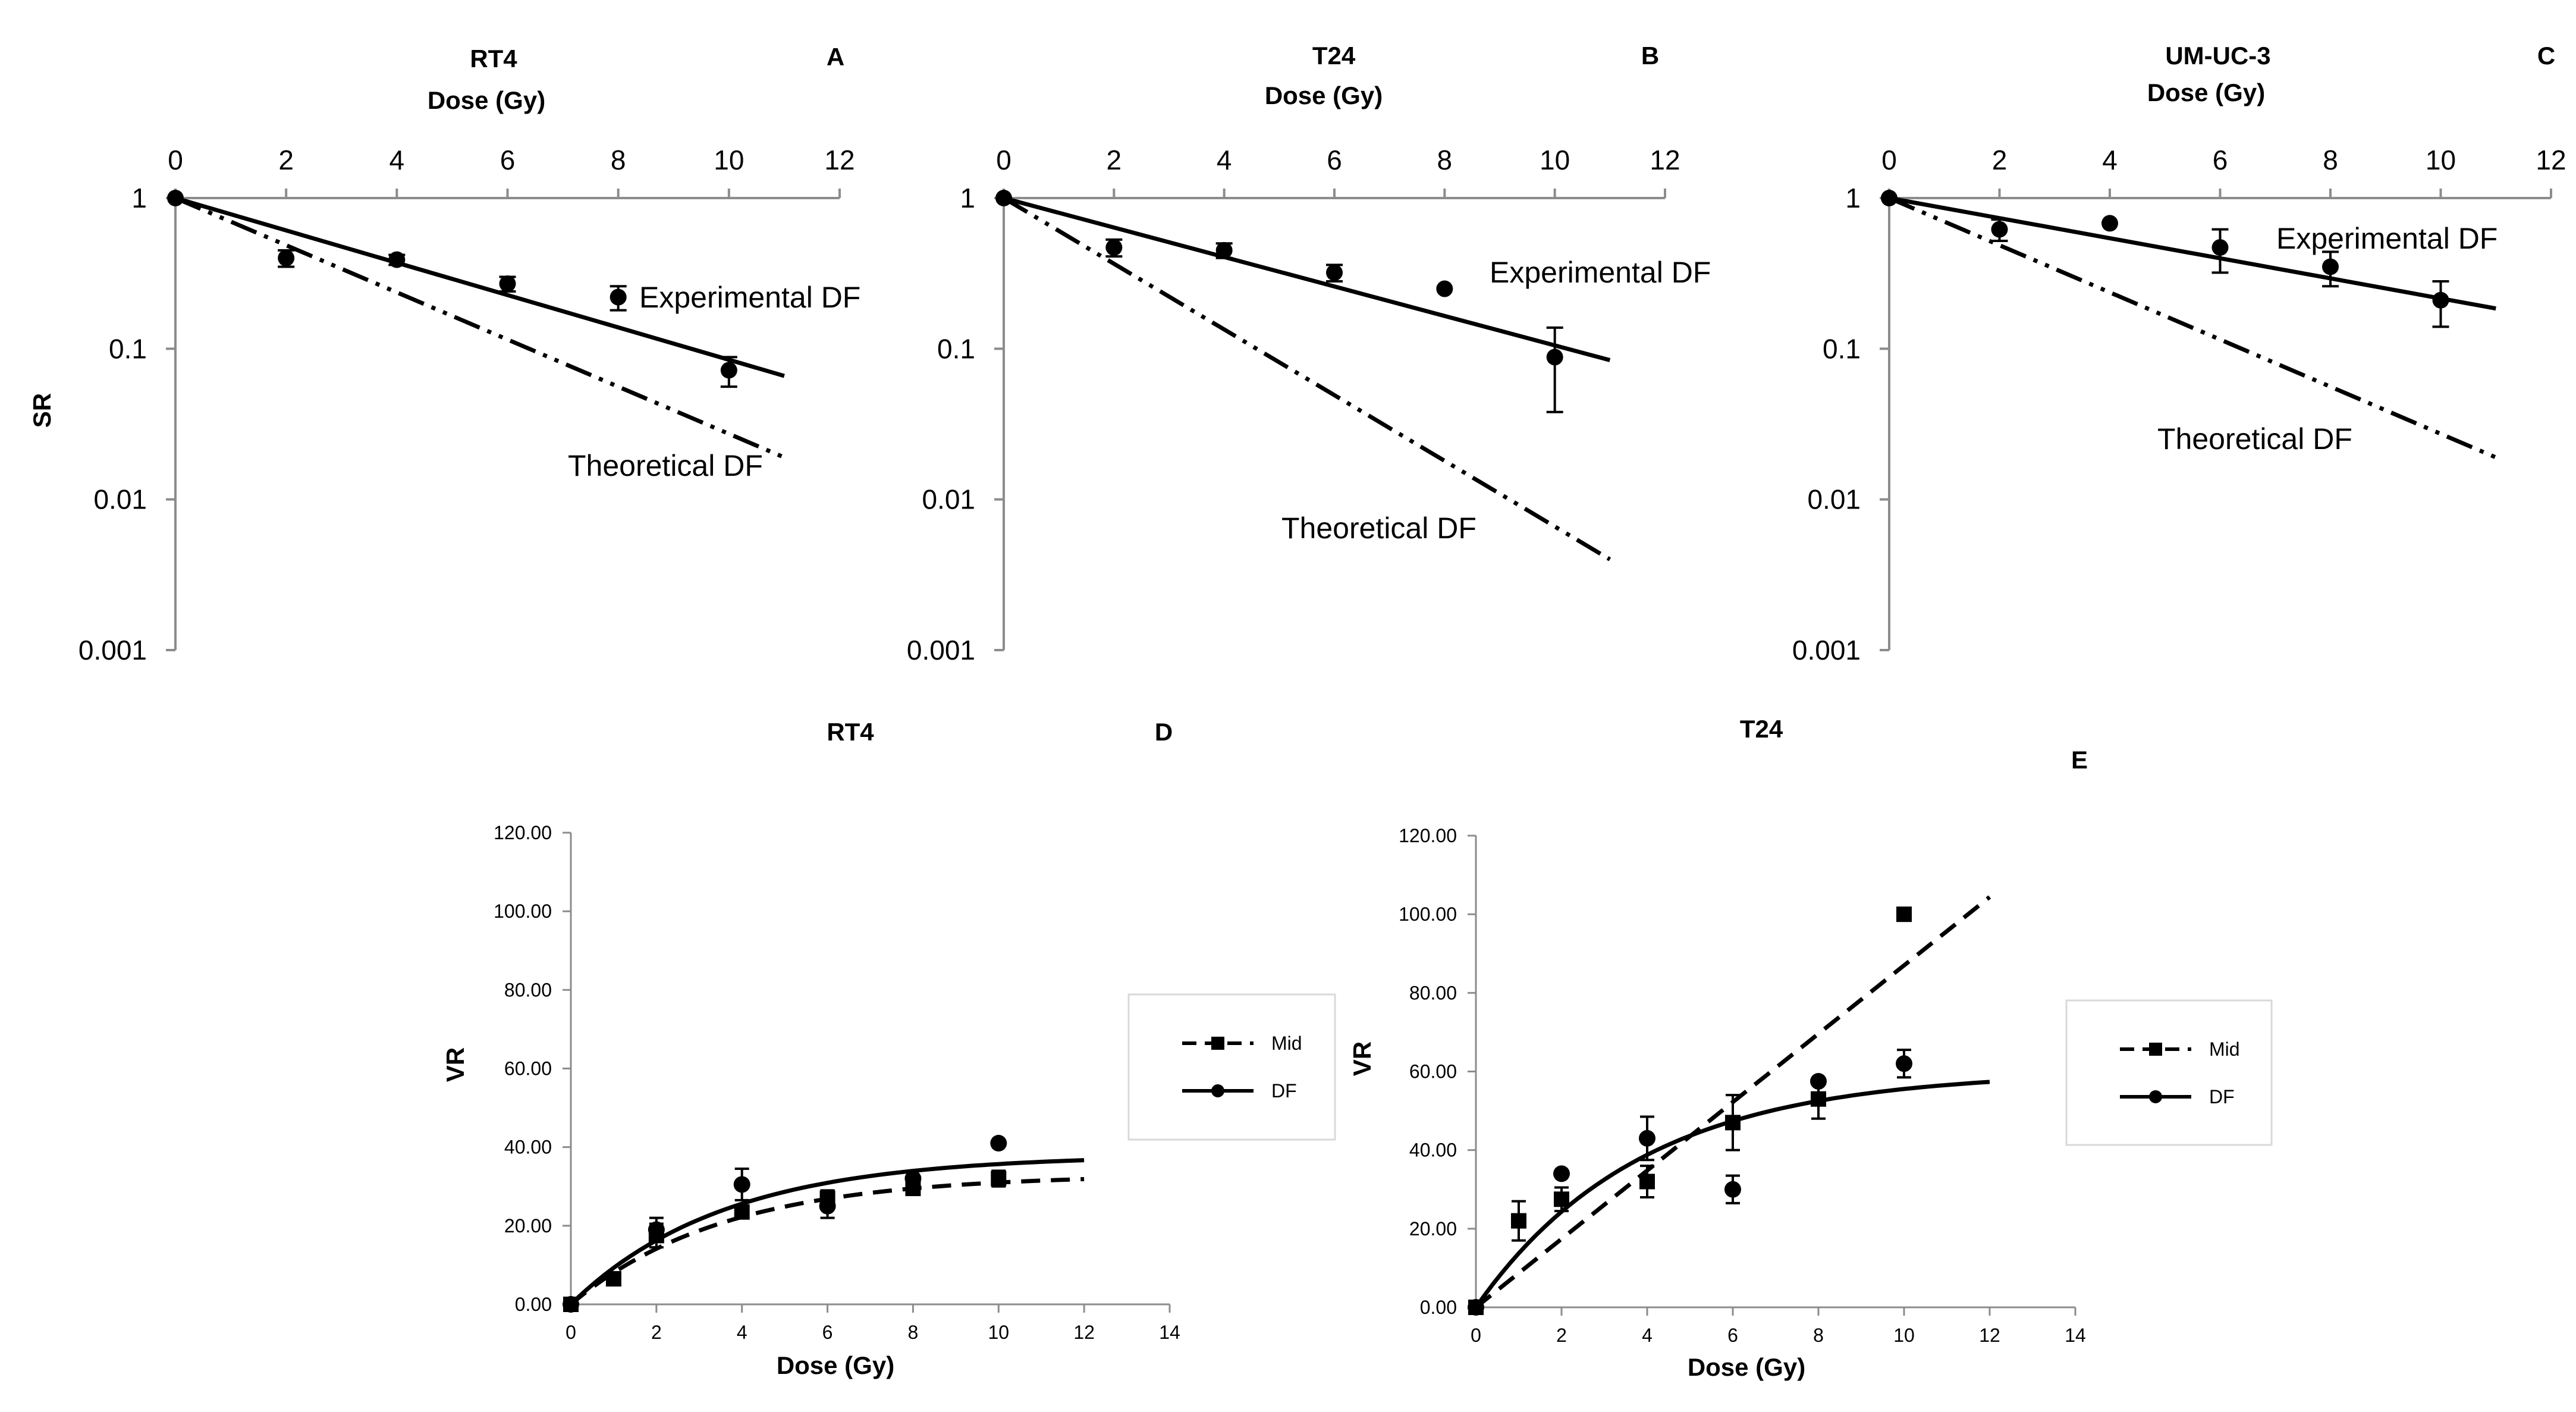 The width and height of the screenshot is (2576, 1412). Describe the element at coordinates (2224, 1049) in the screenshot. I see `legend-label: Mid` at that location.